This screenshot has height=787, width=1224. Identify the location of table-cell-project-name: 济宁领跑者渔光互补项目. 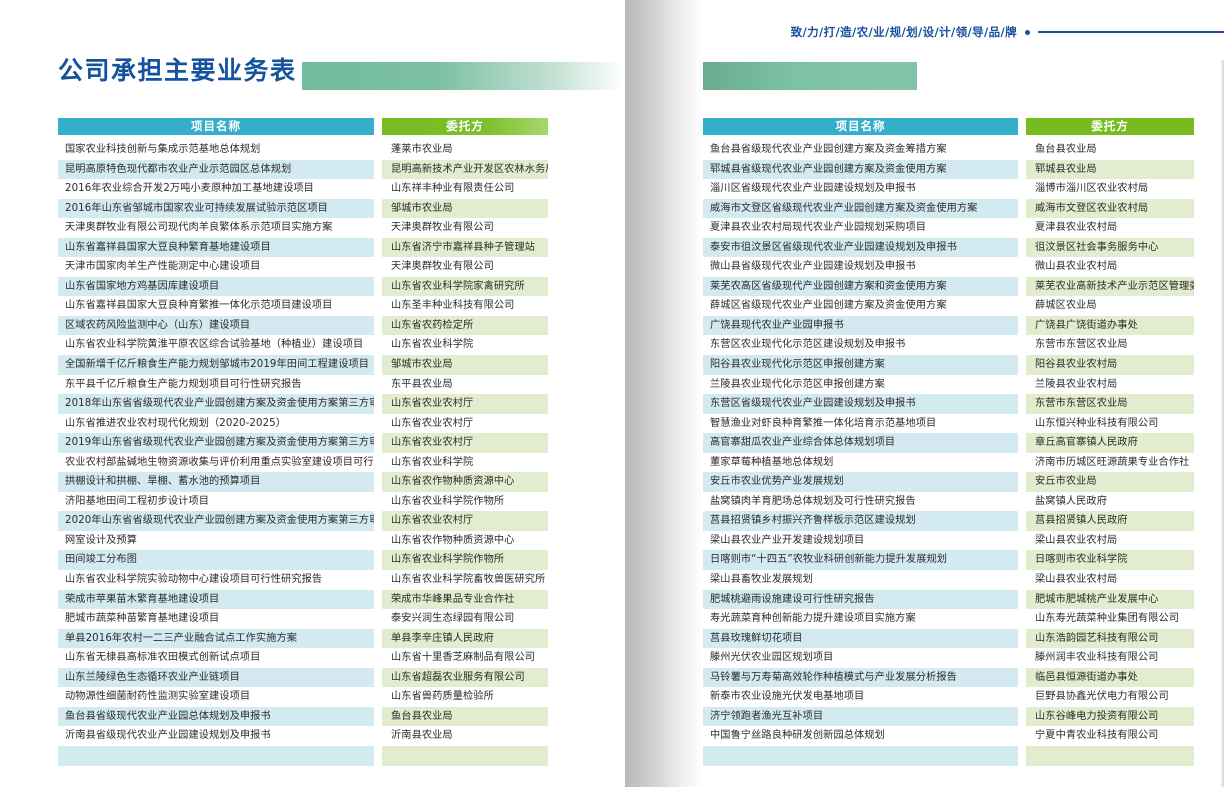
(860, 716).